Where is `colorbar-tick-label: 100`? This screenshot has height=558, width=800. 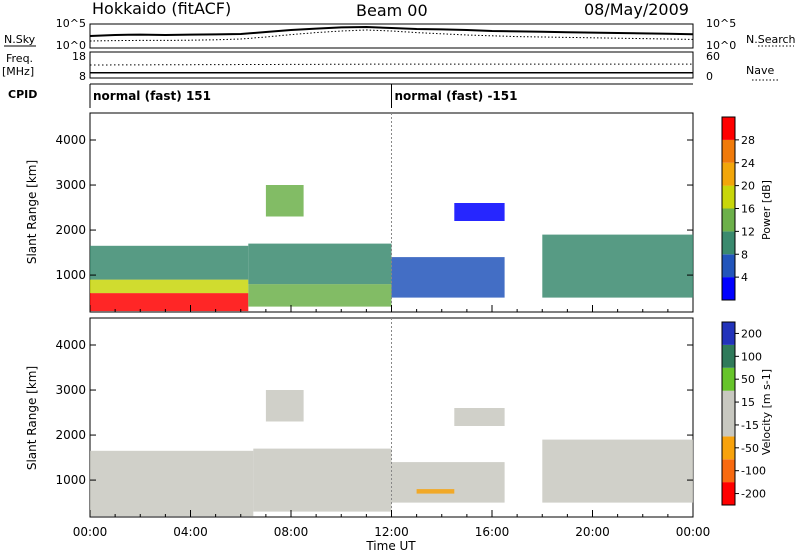
colorbar-tick-label: 100 is located at coordinates (751, 356).